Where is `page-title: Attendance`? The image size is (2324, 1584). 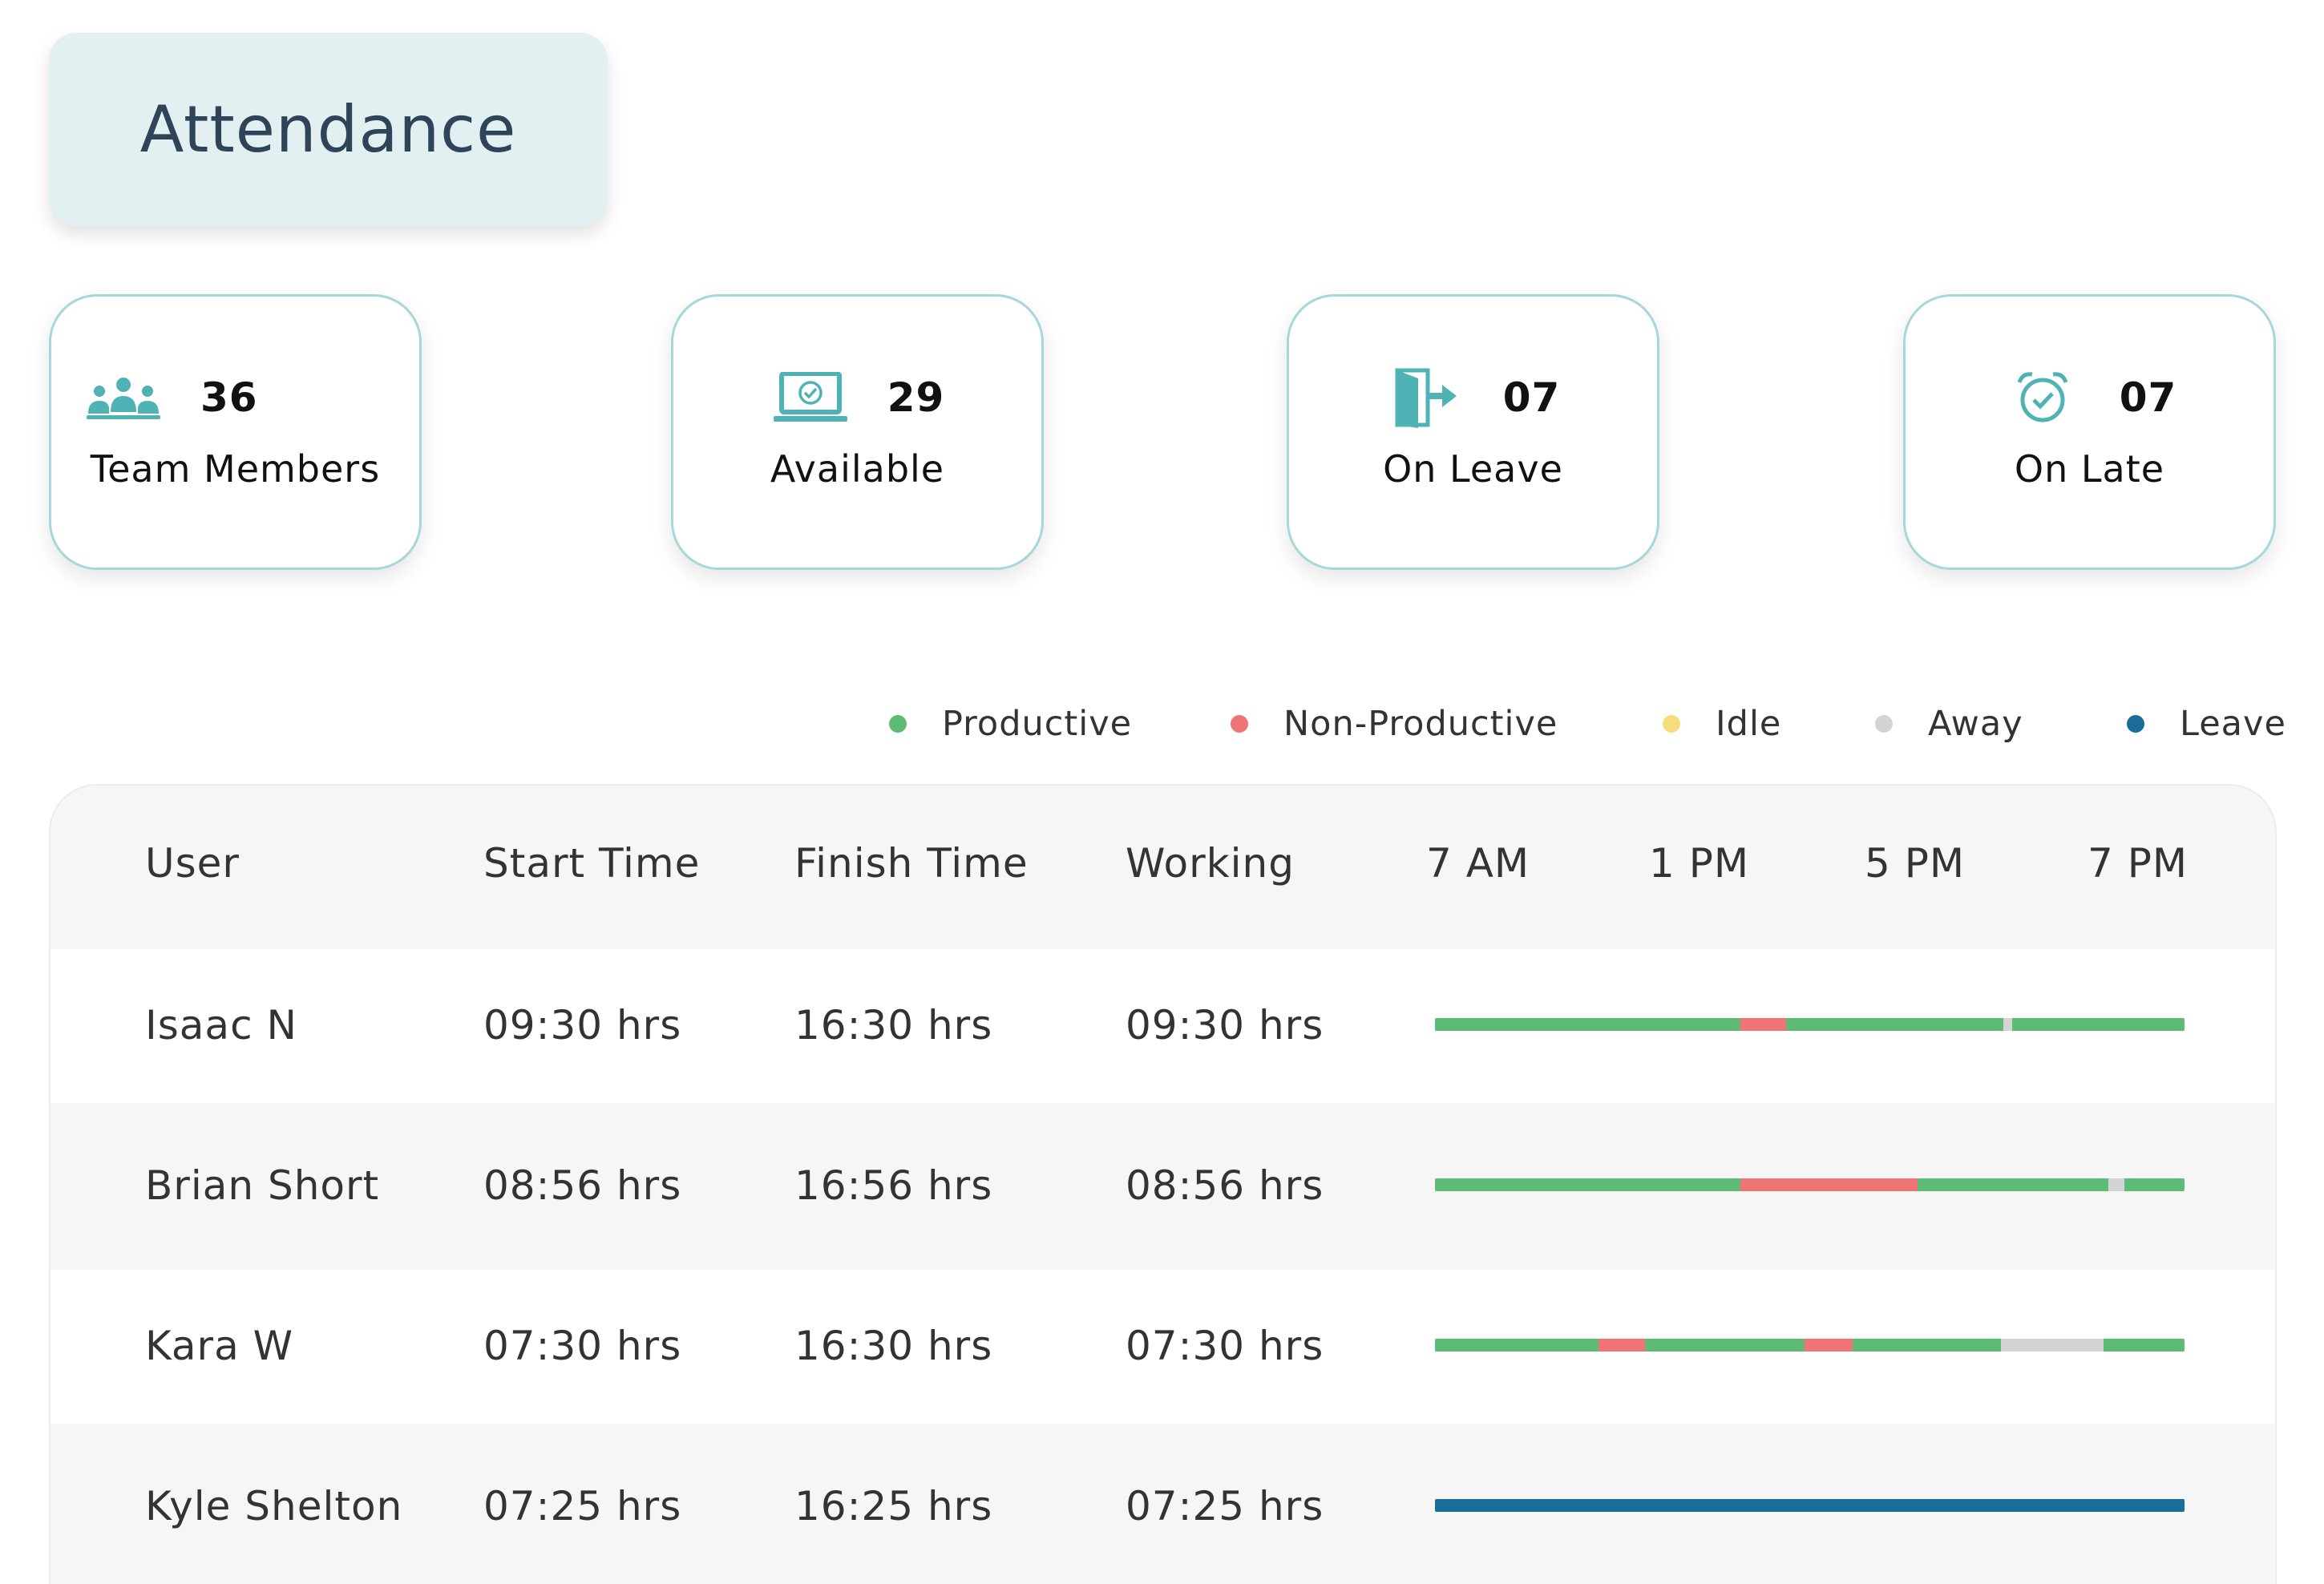
page-title: Attendance is located at coordinates (328, 129).